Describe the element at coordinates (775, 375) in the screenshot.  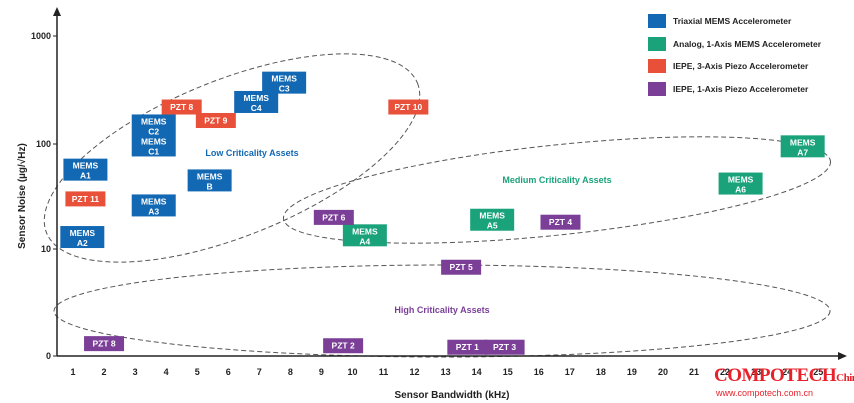
I see `watermark-brand-name: COMPOTECH` at that location.